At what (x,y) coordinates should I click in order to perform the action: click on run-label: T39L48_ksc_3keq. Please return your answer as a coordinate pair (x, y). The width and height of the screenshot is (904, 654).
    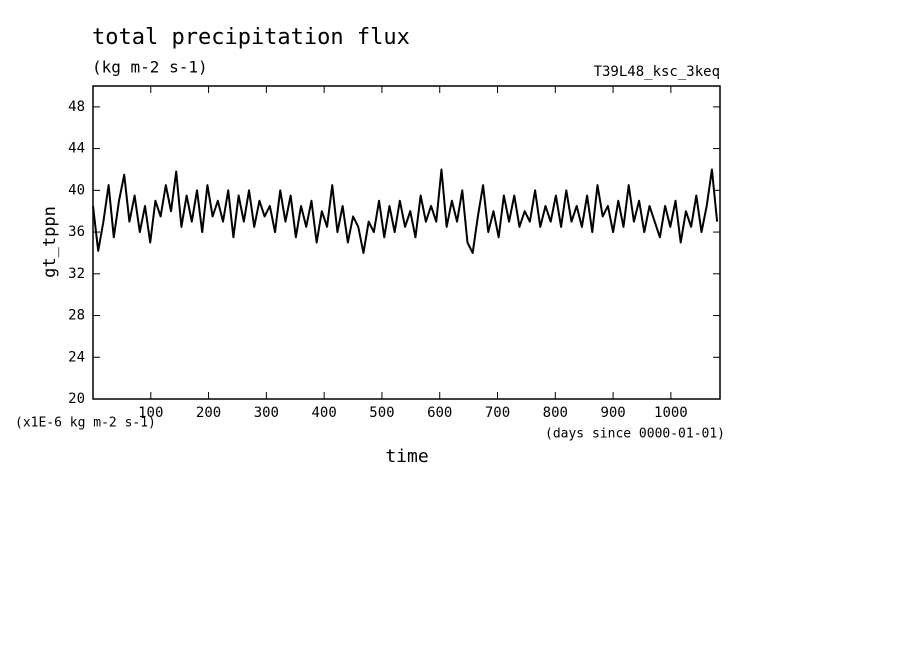
    Looking at the image, I should click on (657, 72).